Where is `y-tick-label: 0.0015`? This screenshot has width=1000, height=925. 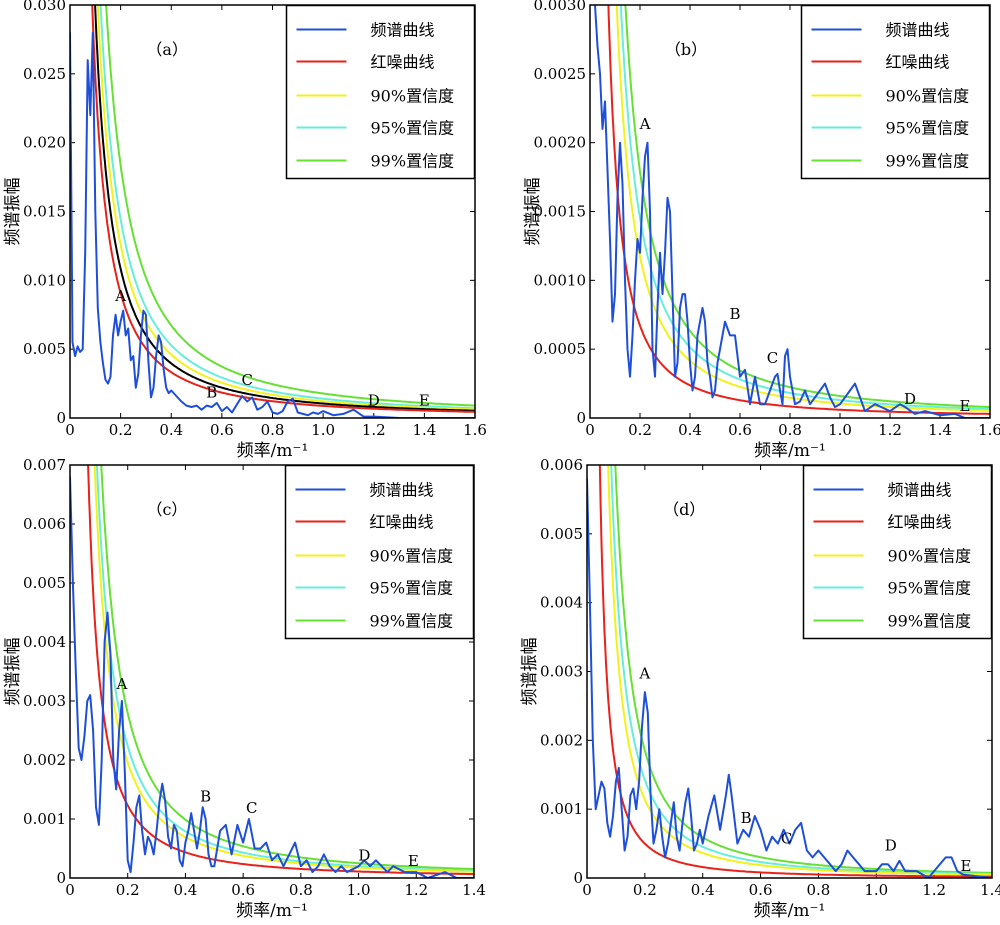
y-tick-label: 0.0015 is located at coordinates (560, 212).